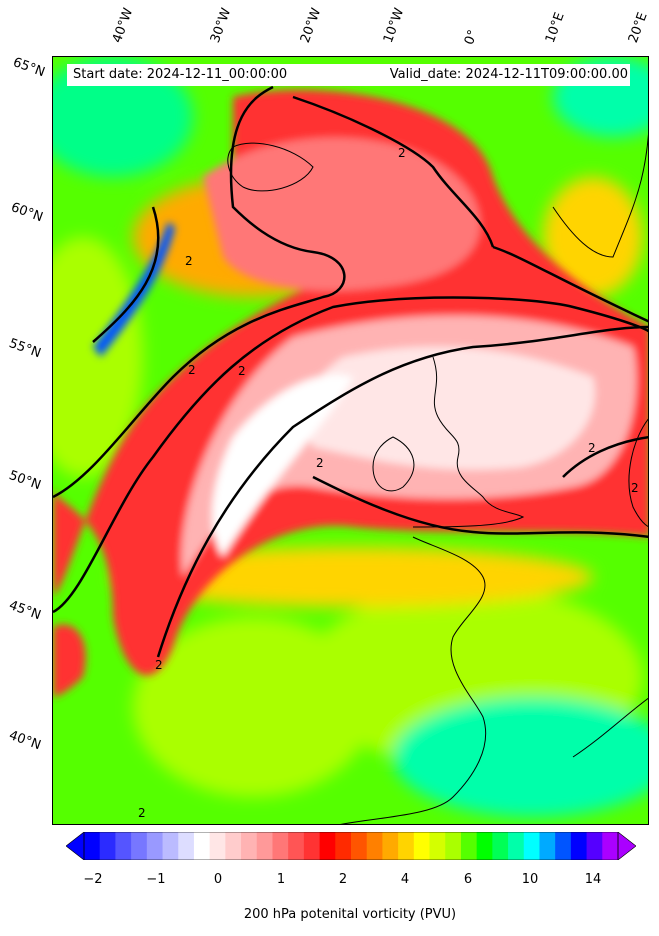 The image size is (659, 936). I want to click on lon-label-40w: 40°W, so click(123, 25).